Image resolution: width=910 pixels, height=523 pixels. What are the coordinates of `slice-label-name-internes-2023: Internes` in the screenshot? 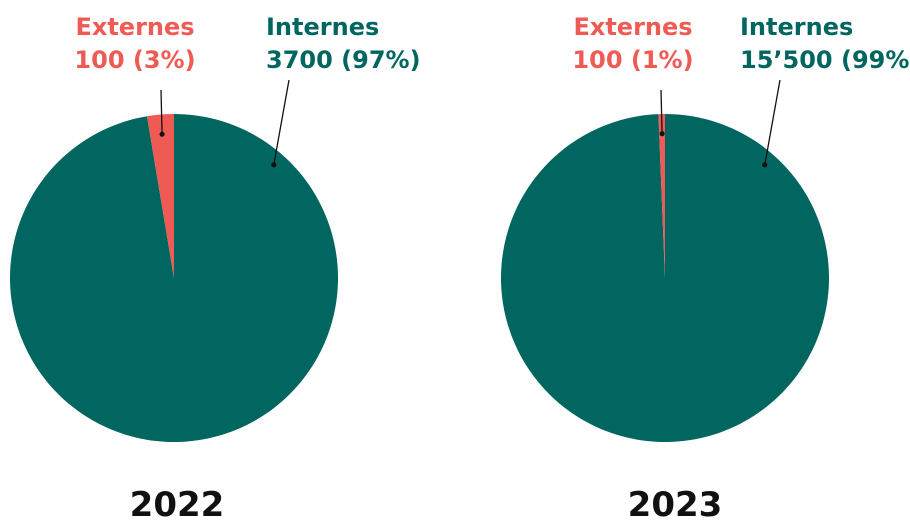 It's located at (796, 27).